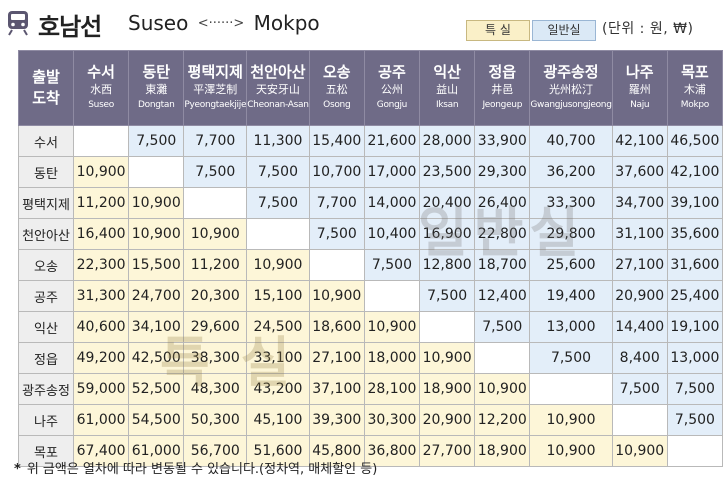 The width and height of the screenshot is (723, 499). What do you see at coordinates (694, 327) in the screenshot?
I see `fare-cell-general: 19,100` at bounding box center [694, 327].